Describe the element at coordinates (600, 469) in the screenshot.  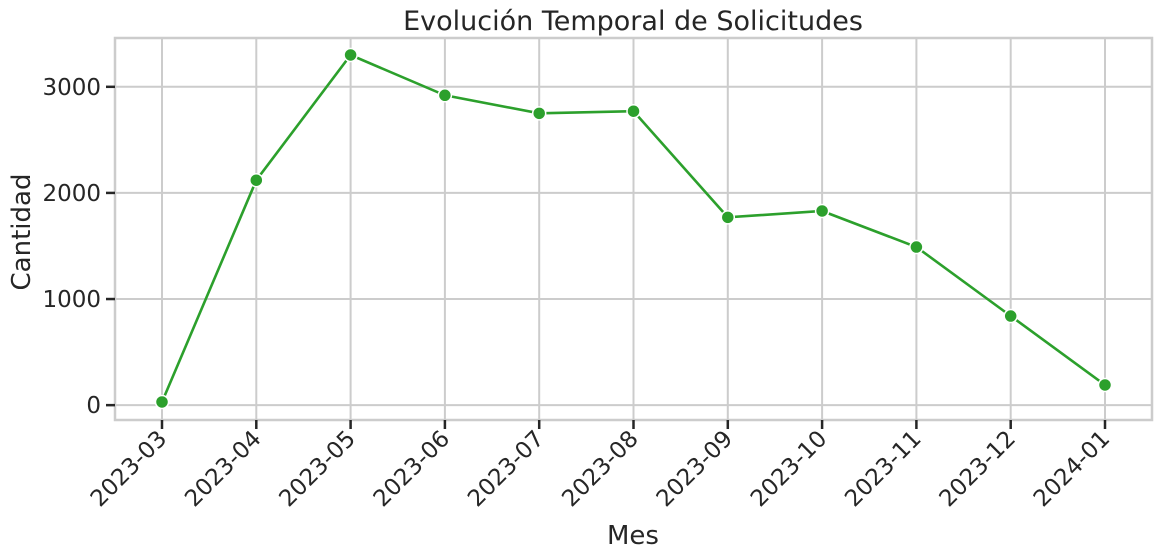
I see `x-tick-label: 2023-08` at that location.